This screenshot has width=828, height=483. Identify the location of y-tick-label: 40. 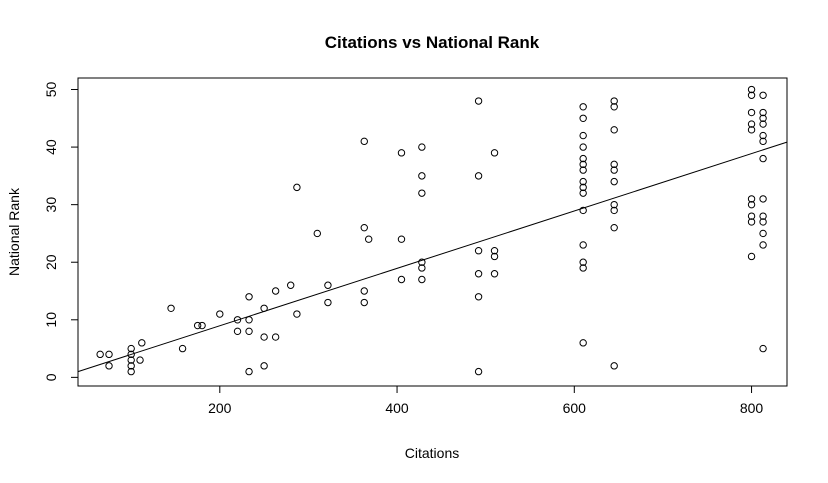
(51, 147).